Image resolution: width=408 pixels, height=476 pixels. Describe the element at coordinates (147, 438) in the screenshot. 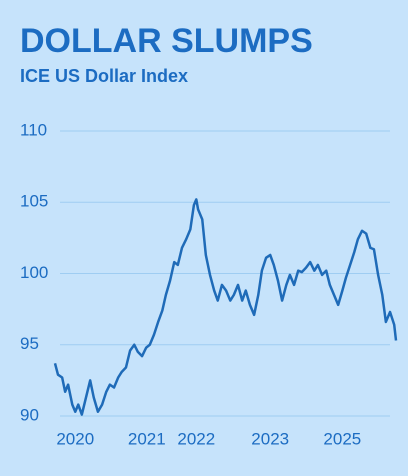

I see `x-tick-label: 2021` at that location.